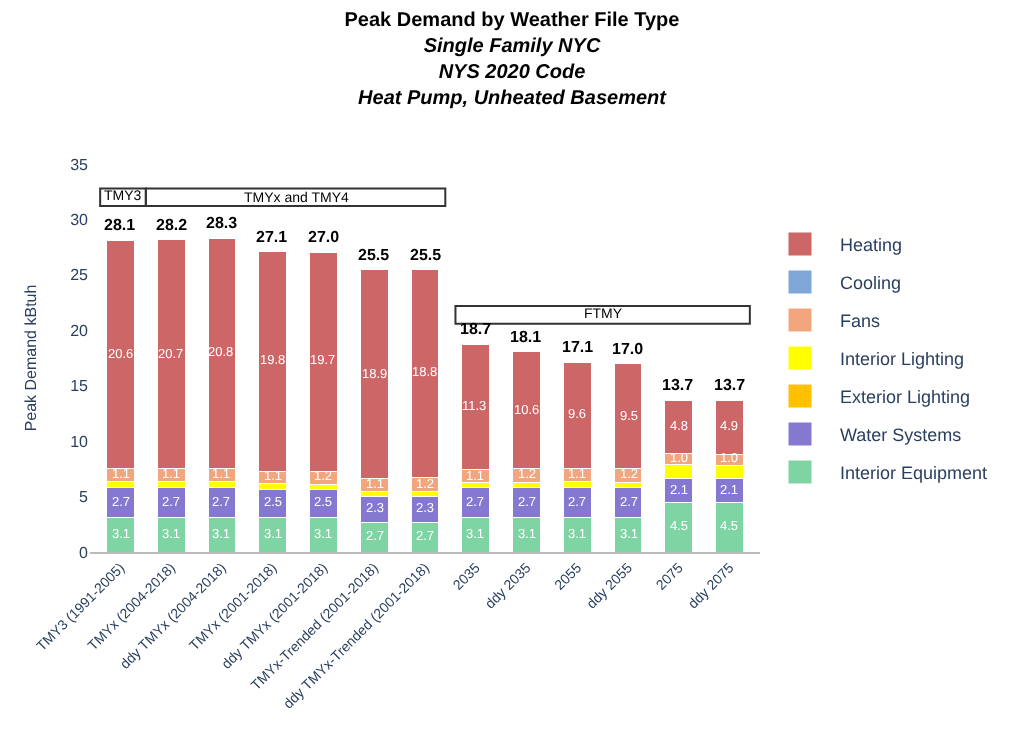  I want to click on legend-label: Exterior Lighting, so click(905, 397).